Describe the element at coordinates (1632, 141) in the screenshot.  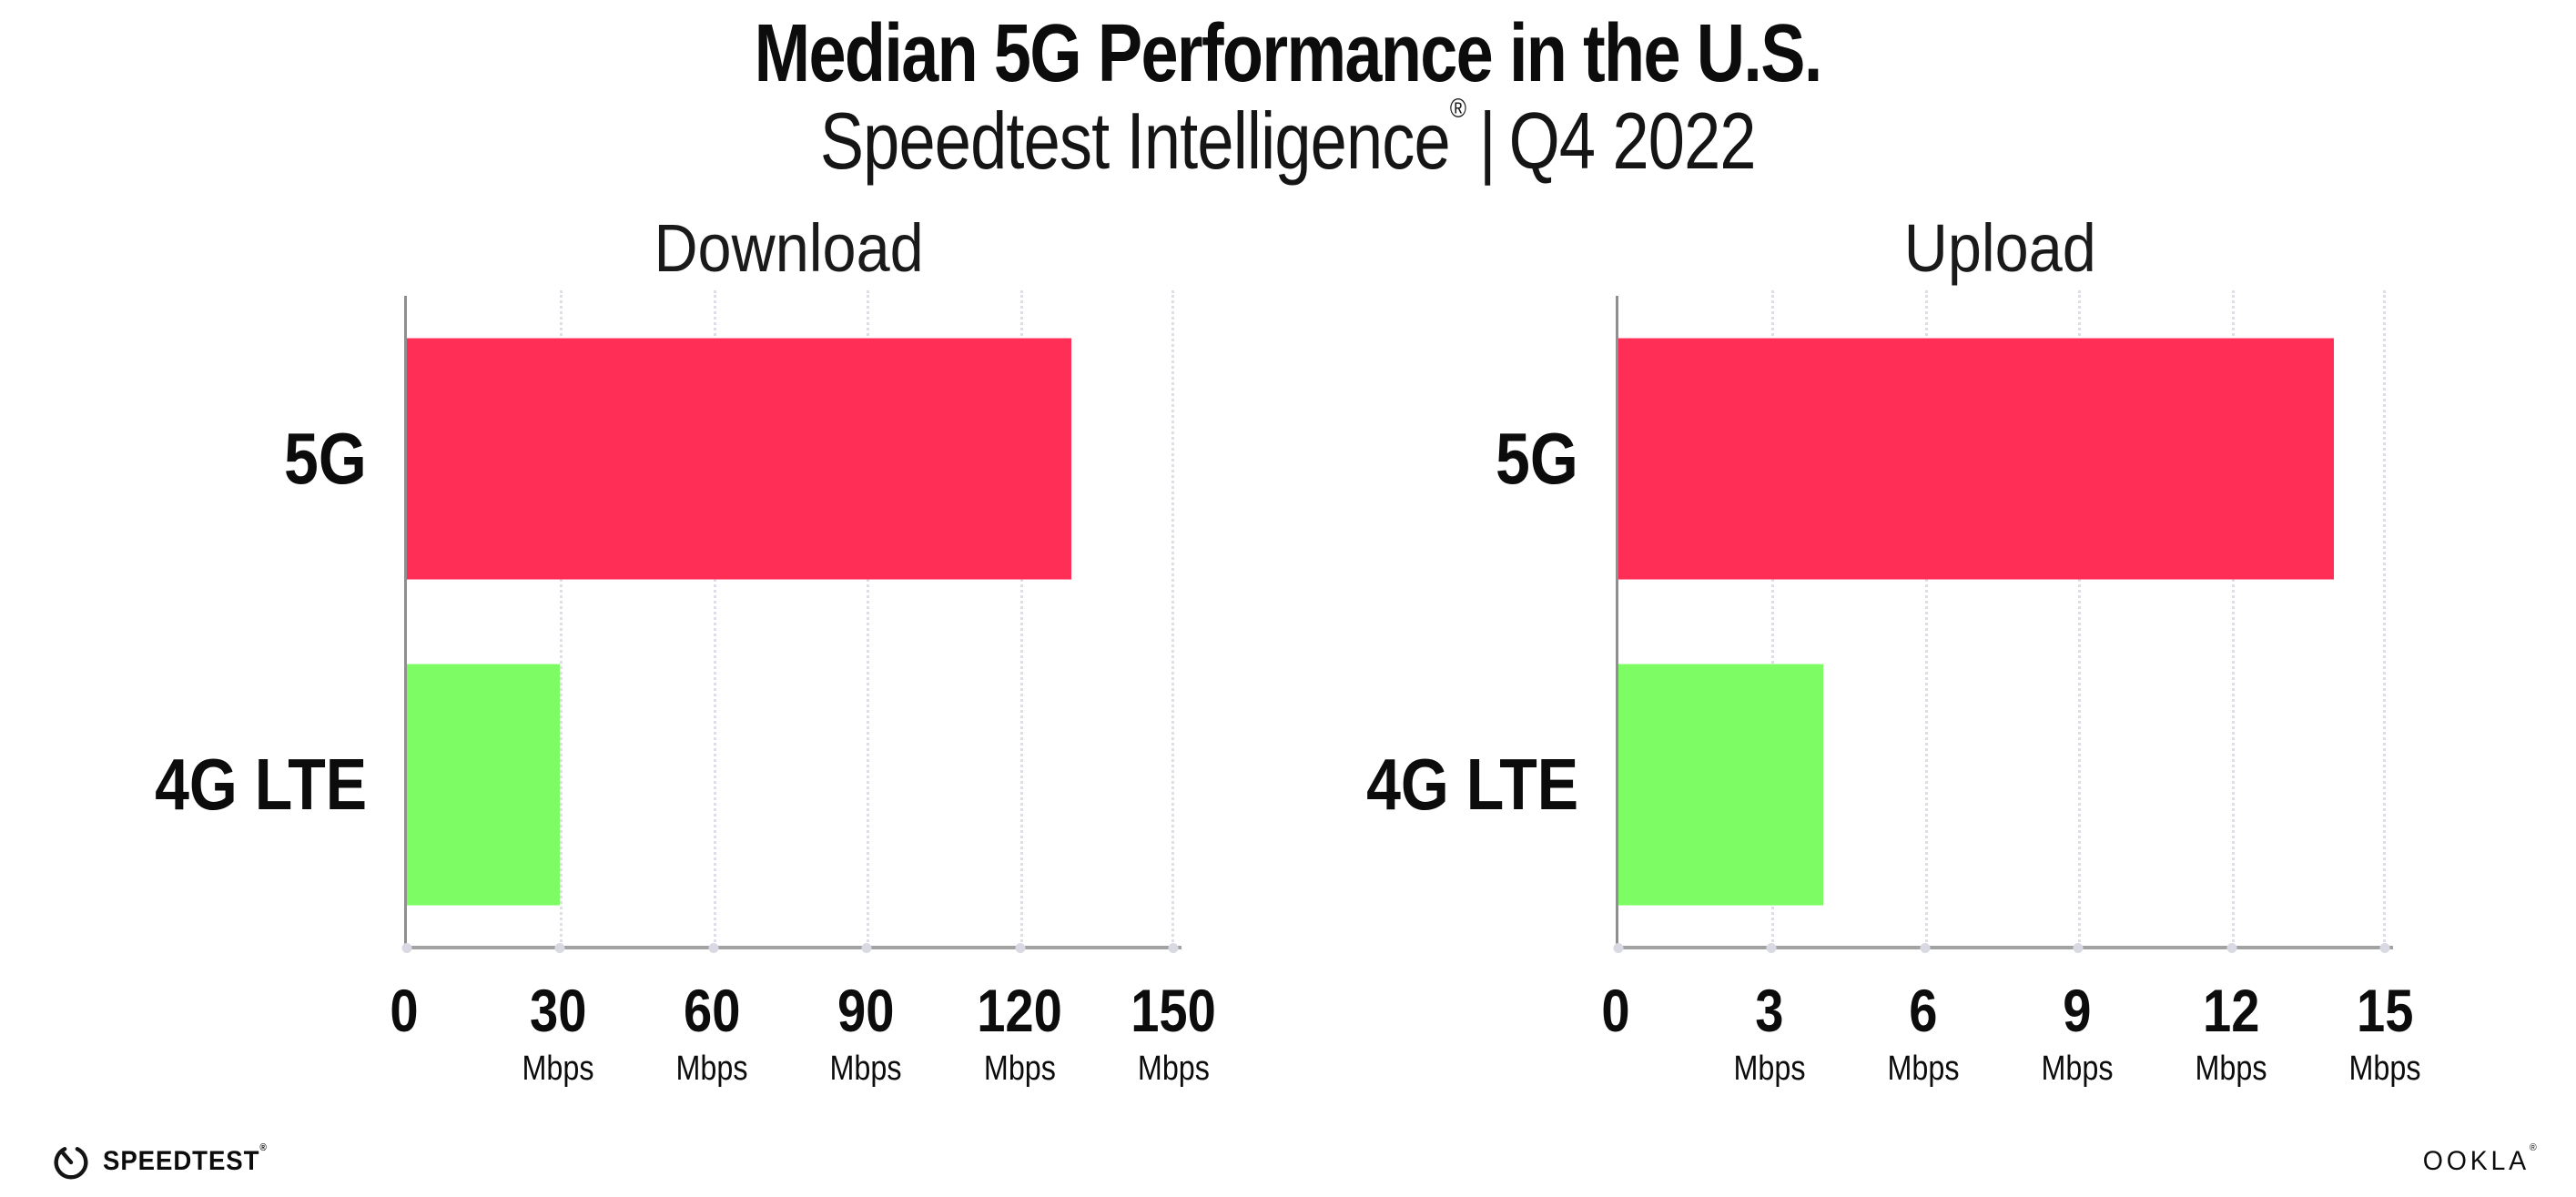
I see `subtitle-period: Q4 2022` at that location.